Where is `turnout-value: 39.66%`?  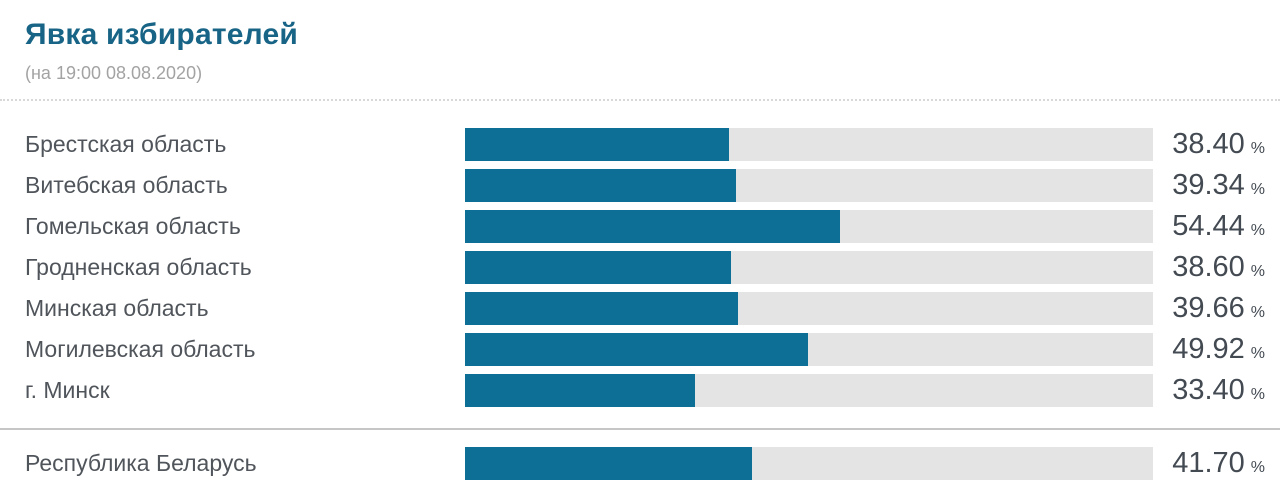 turnout-value: 39.66% is located at coordinates (1216, 308).